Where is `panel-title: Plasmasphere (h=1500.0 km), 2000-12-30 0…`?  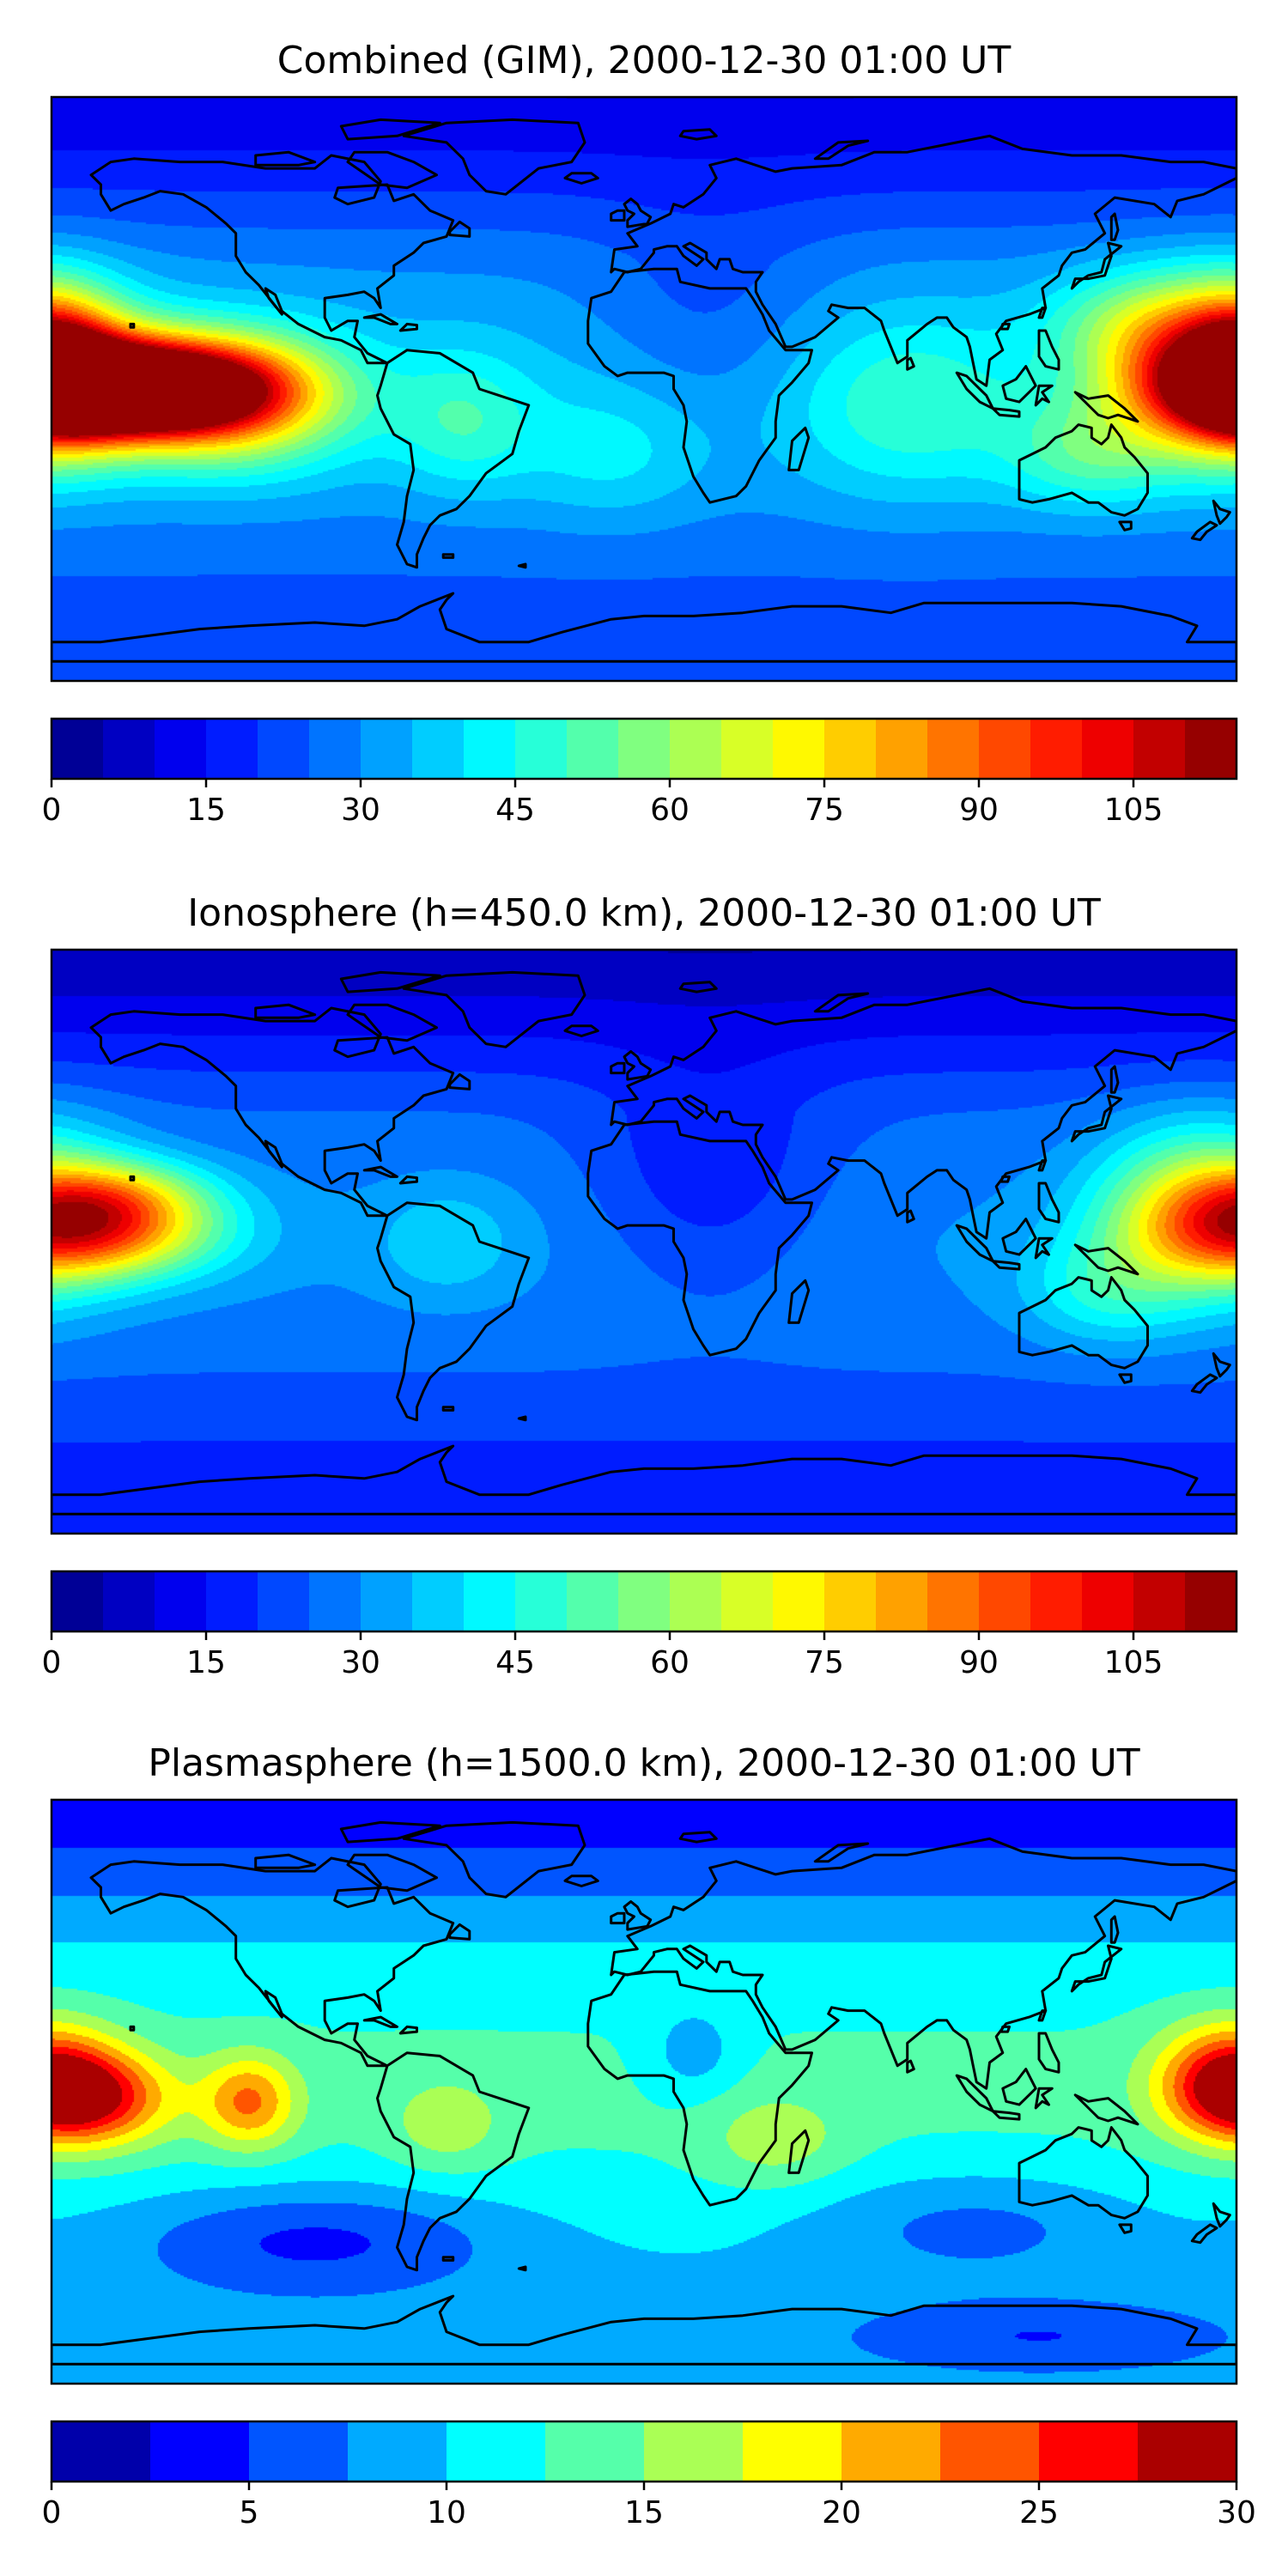
panel-title: Plasmasphere (h=1500.0 km), 2000-12-30 0… is located at coordinates (643, 1763).